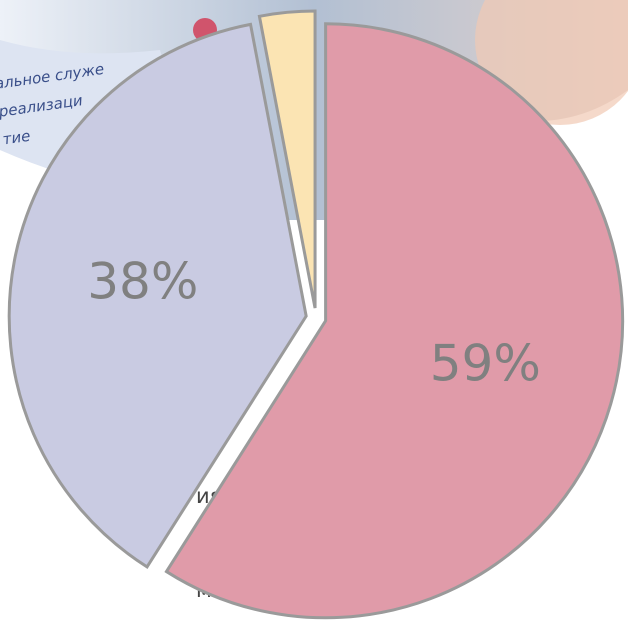  What do you see at coordinates (287, 159) in the screenshot?
I see `pie-slice` at bounding box center [287, 159].